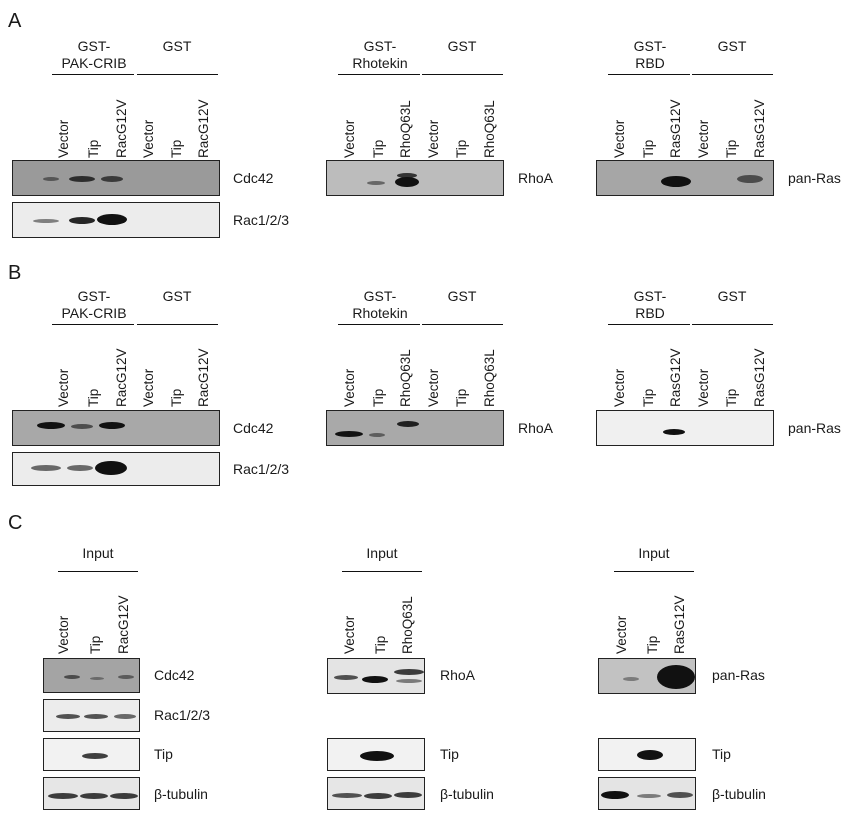  Describe the element at coordinates (94, 54) in the screenshot. I see `header-gst-pak-crib: GST- PAK-CRIB` at that location.